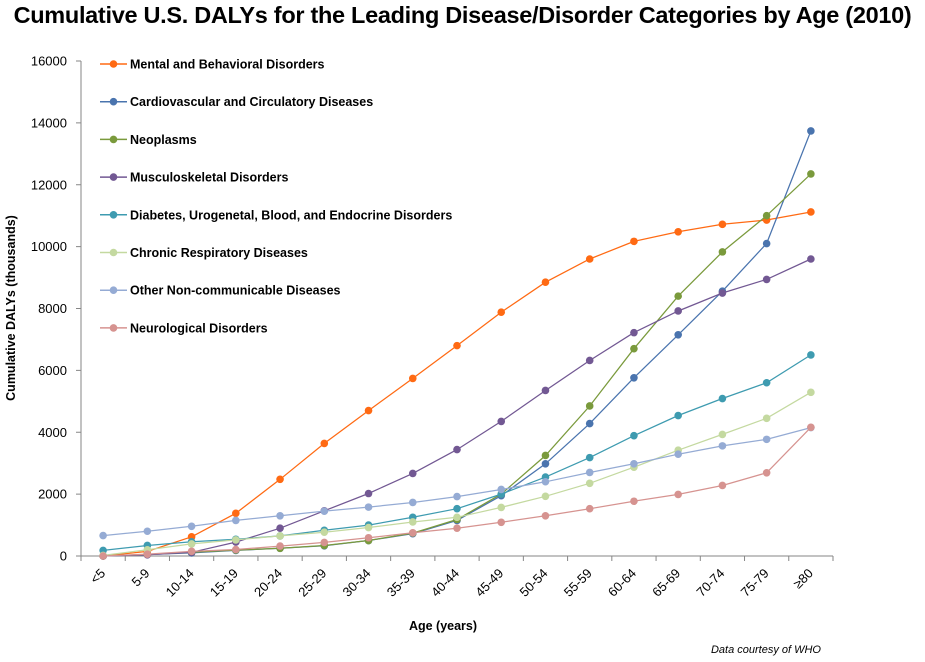 The width and height of the screenshot is (925, 662). Describe the element at coordinates (49, 122) in the screenshot. I see `y-tick-label: 14000` at that location.